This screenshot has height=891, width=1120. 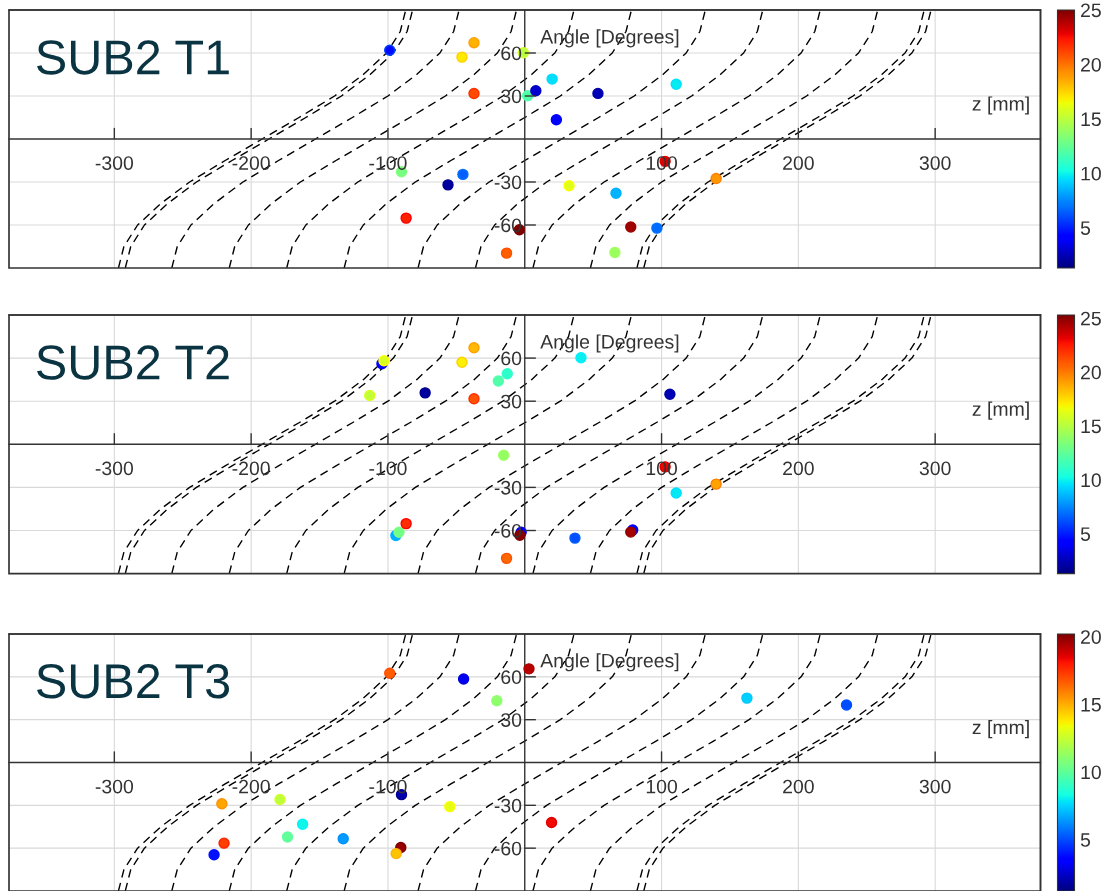 I want to click on chart-title: SUB2 T2, so click(x=133, y=362).